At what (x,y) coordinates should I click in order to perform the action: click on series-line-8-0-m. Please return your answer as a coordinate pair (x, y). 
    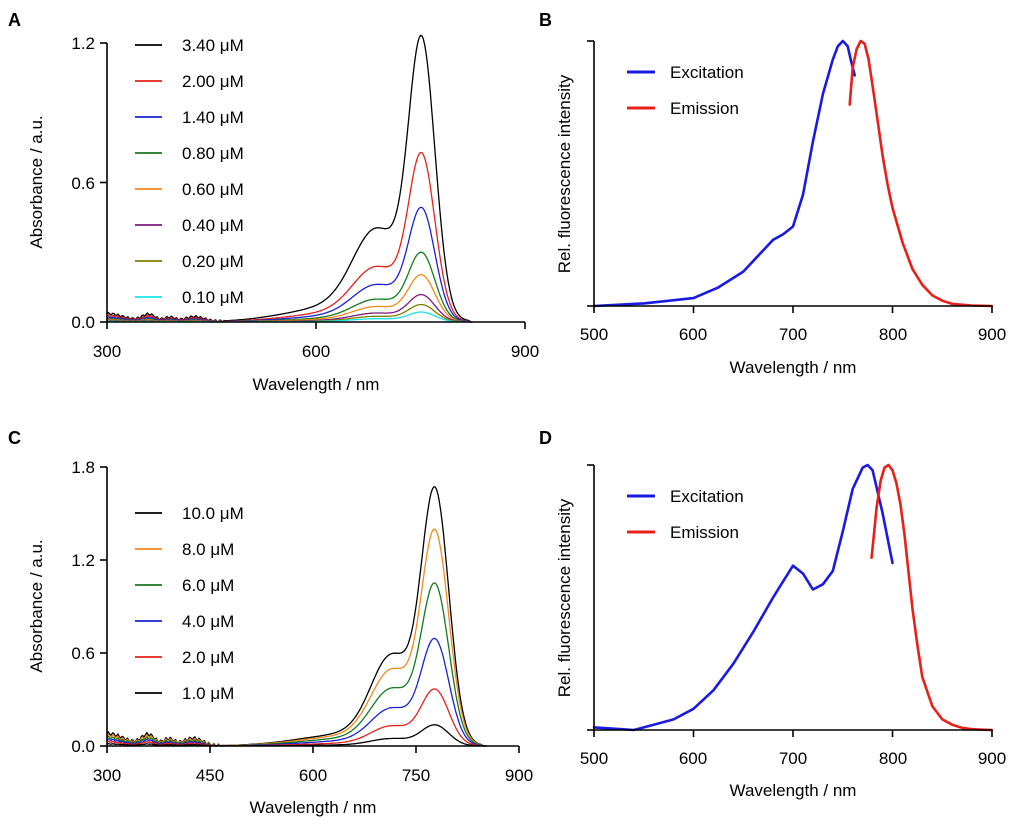
    Looking at the image, I should click on (296, 637).